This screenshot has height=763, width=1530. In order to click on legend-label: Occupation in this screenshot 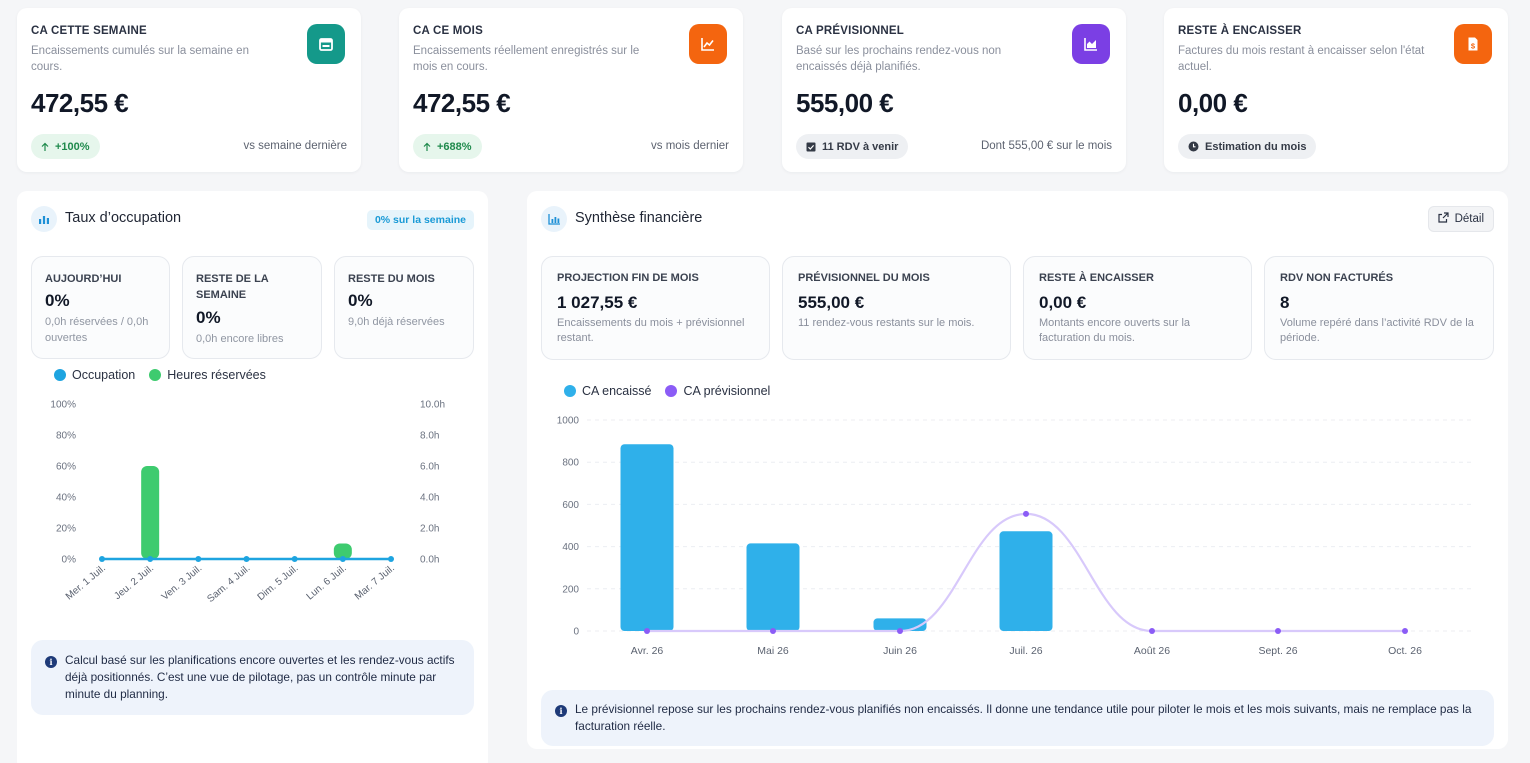, I will do `click(104, 375)`.